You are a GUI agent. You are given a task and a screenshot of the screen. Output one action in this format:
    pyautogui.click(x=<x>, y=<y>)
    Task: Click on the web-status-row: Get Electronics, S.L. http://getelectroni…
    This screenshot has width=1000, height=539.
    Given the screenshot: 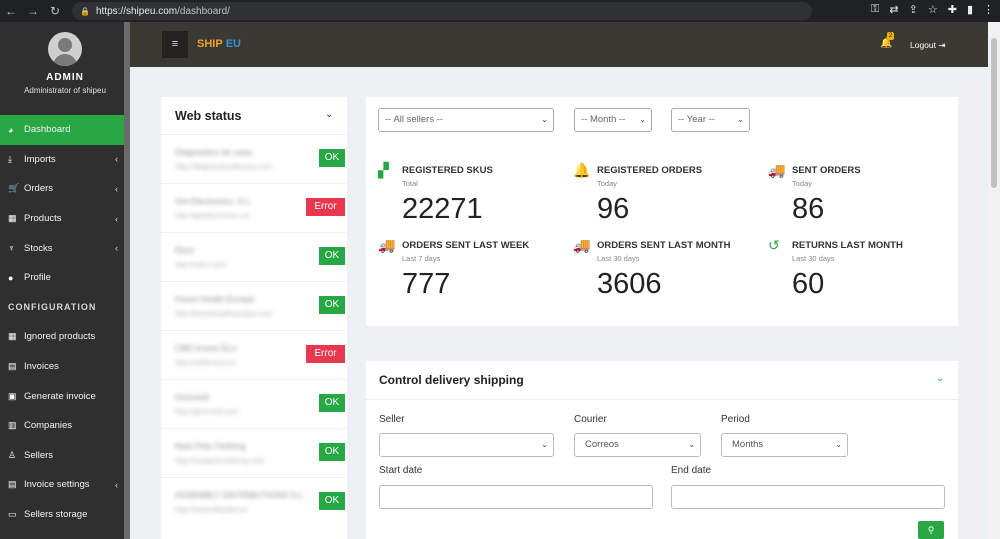 What is the action you would take?
    pyautogui.click(x=254, y=207)
    